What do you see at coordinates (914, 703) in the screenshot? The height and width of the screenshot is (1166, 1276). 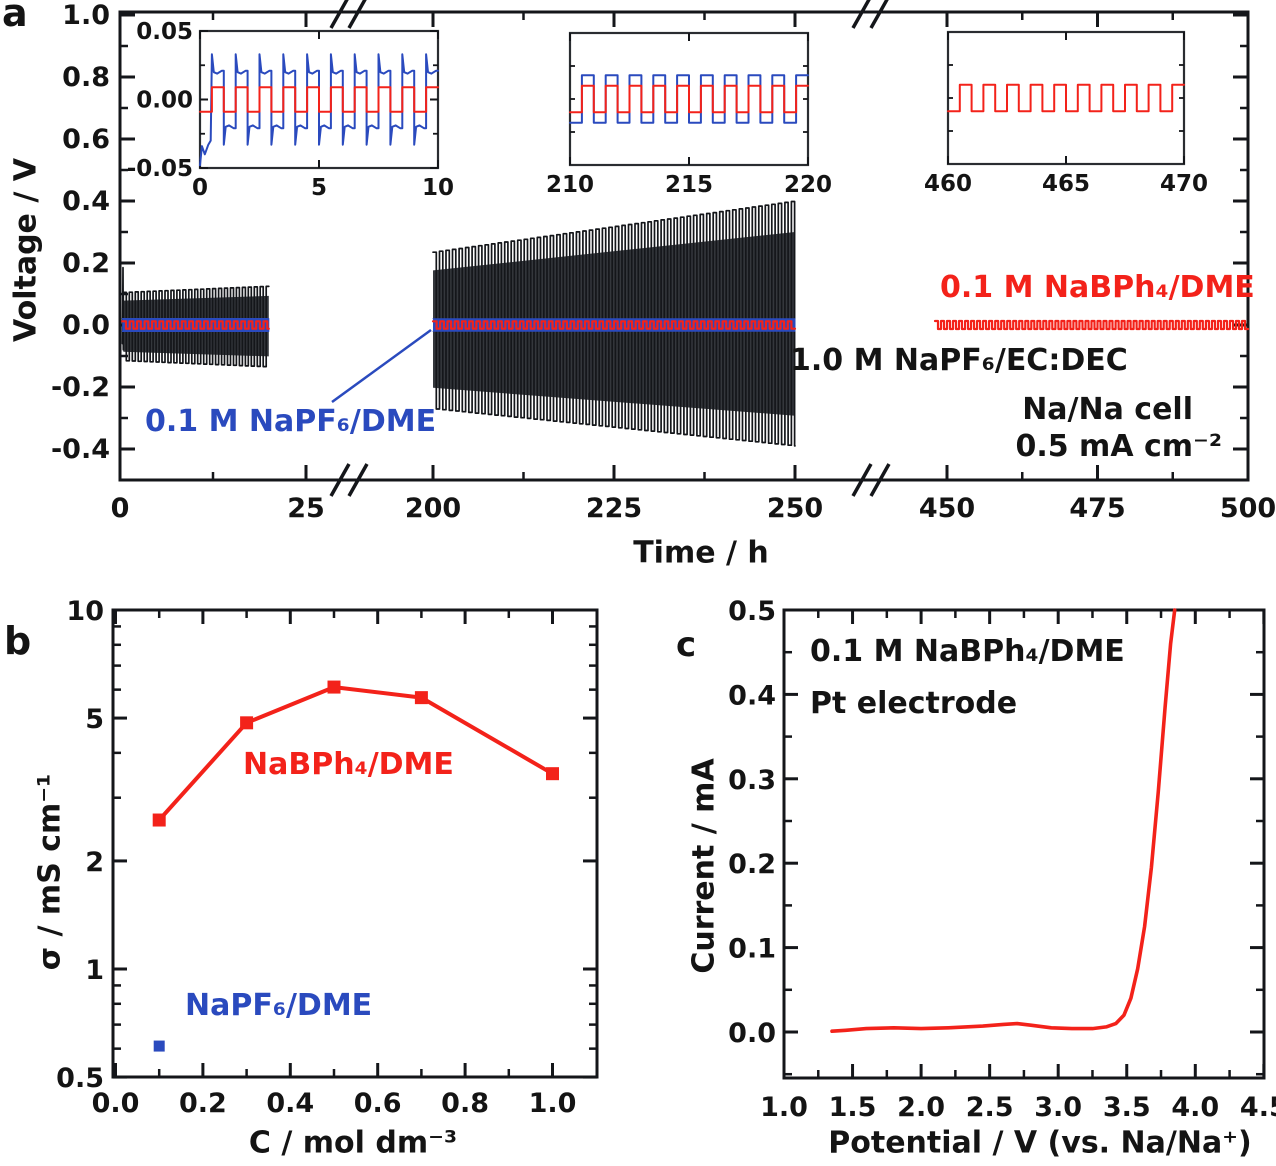 I see `c-annotation-electrode: Pt electrode` at bounding box center [914, 703].